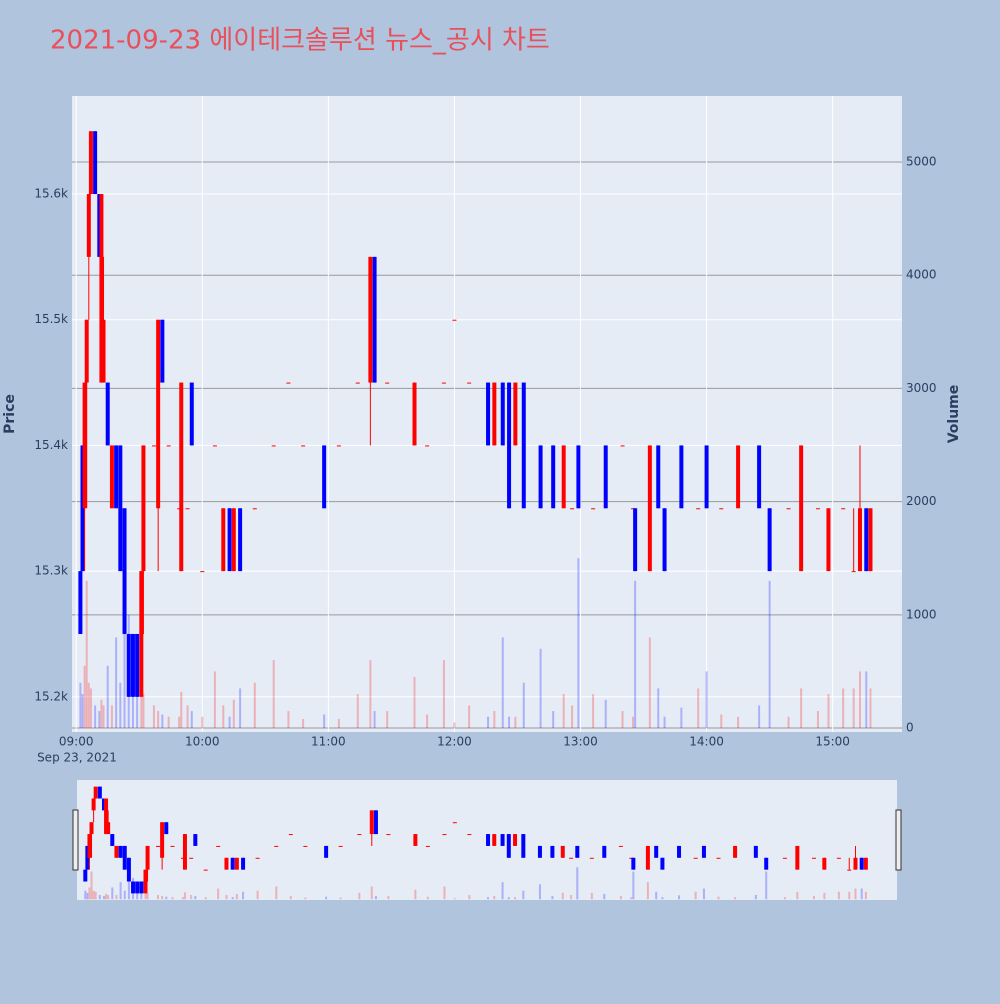  What do you see at coordinates (898, 840) in the screenshot?
I see `range-handle-right` at bounding box center [898, 840].